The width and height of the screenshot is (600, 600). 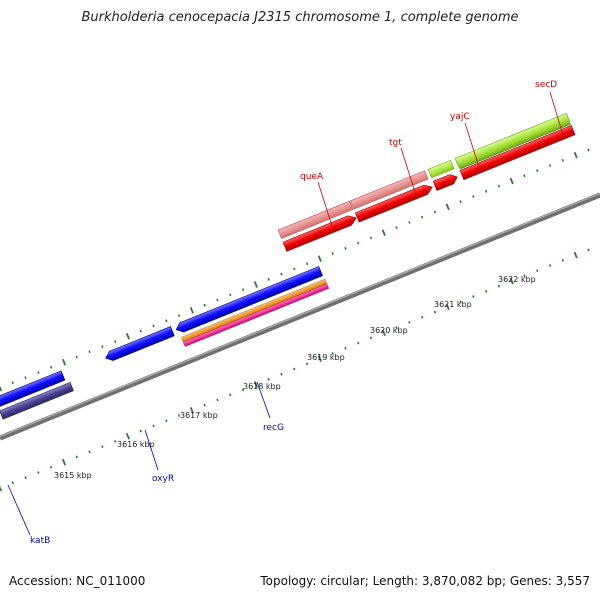 I want to click on gene-feature-secD, so click(x=512, y=140).